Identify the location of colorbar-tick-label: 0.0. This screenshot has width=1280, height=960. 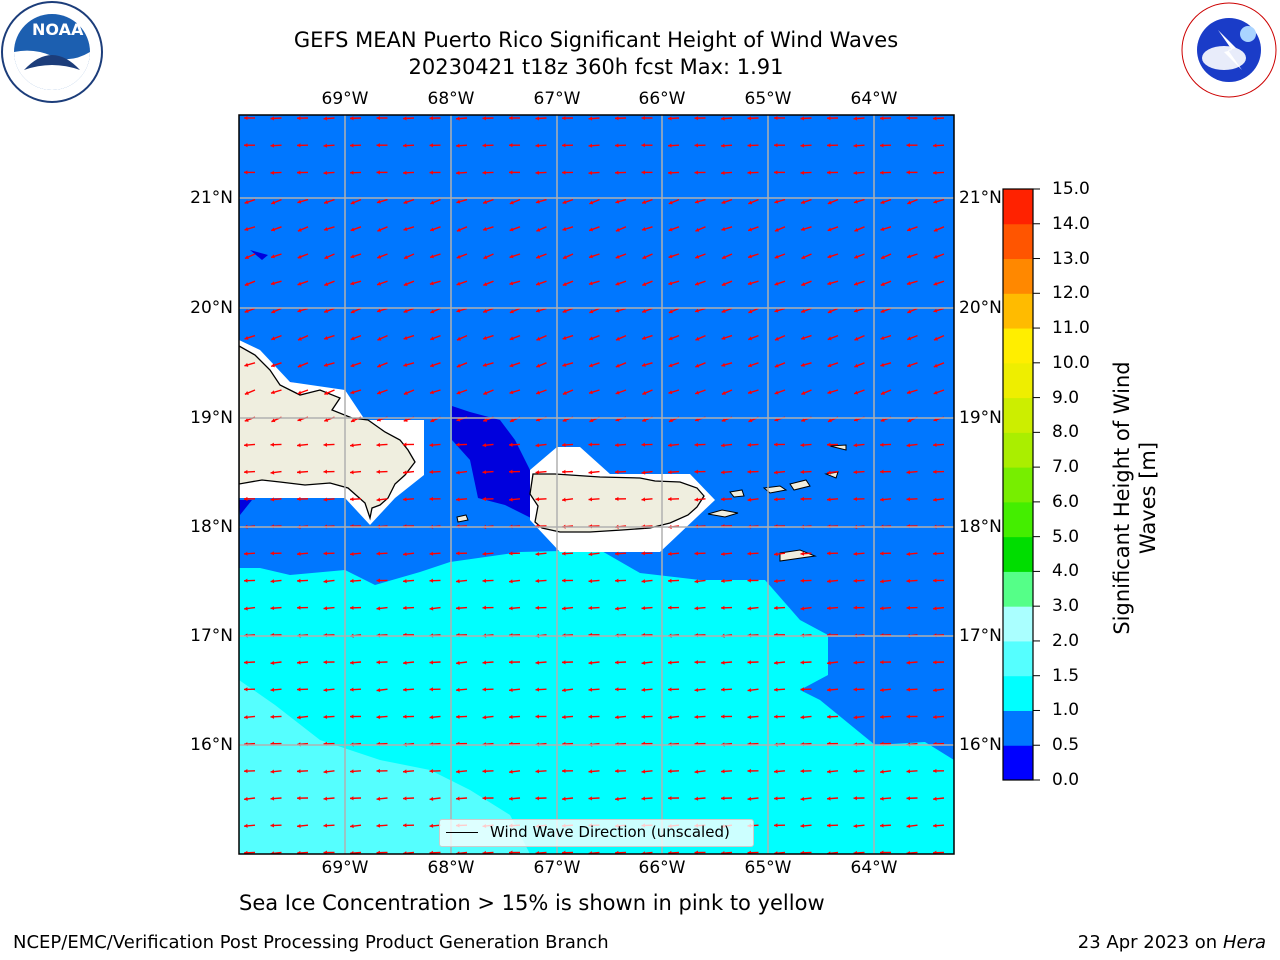
(1066, 780).